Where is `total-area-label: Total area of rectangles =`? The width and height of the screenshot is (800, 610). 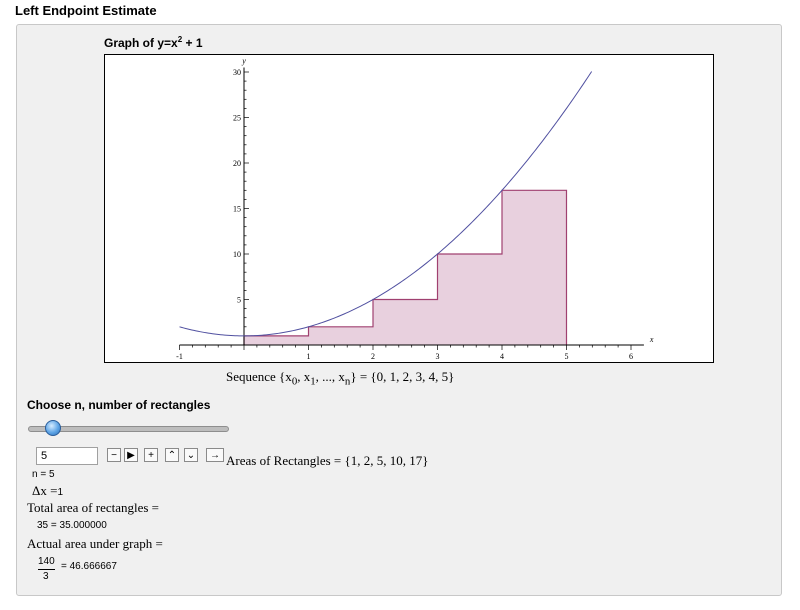 total-area-label: Total area of rectangles = is located at coordinates (93, 507).